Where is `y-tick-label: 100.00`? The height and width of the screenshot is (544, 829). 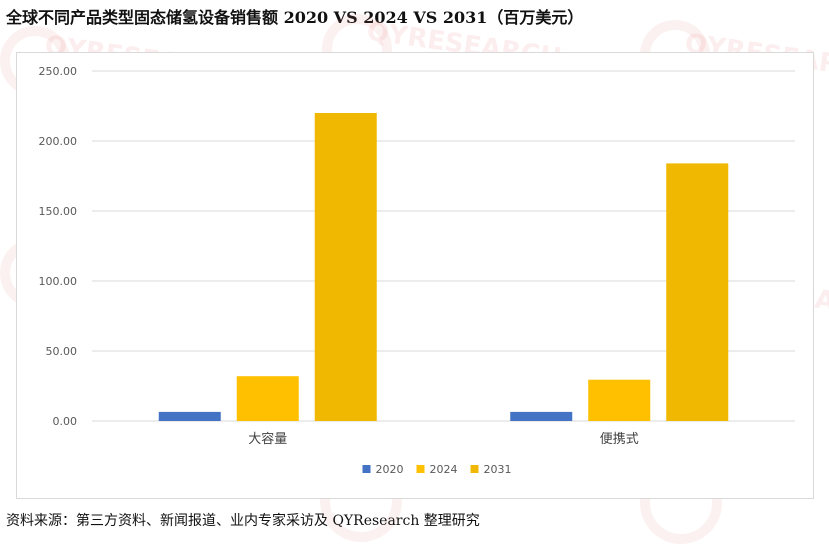
y-tick-label: 100.00 is located at coordinates (58, 281).